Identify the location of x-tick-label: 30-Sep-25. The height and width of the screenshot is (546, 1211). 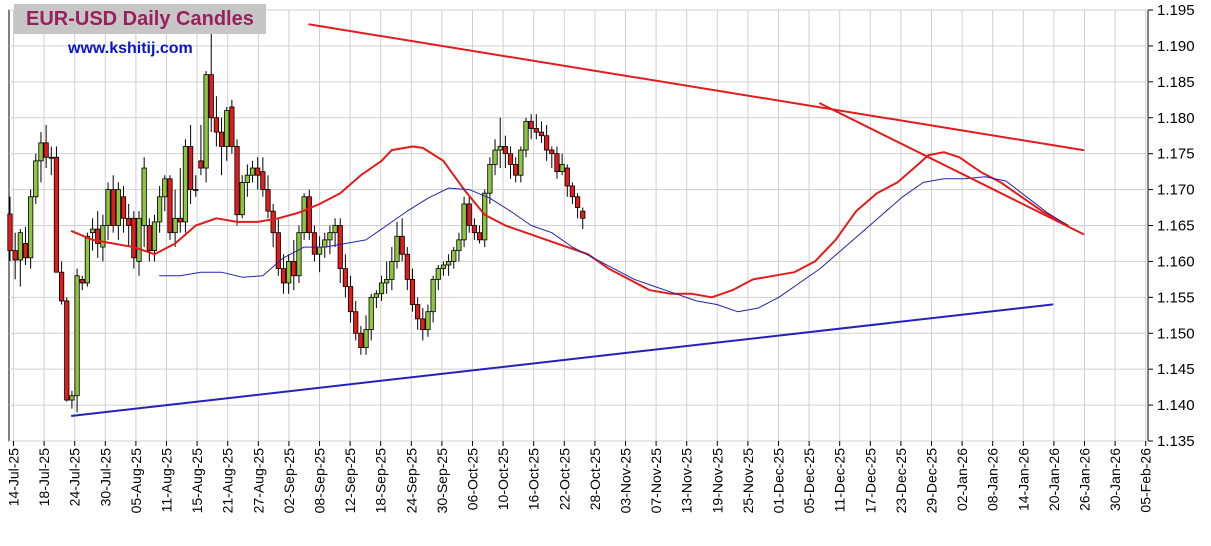
(442, 481).